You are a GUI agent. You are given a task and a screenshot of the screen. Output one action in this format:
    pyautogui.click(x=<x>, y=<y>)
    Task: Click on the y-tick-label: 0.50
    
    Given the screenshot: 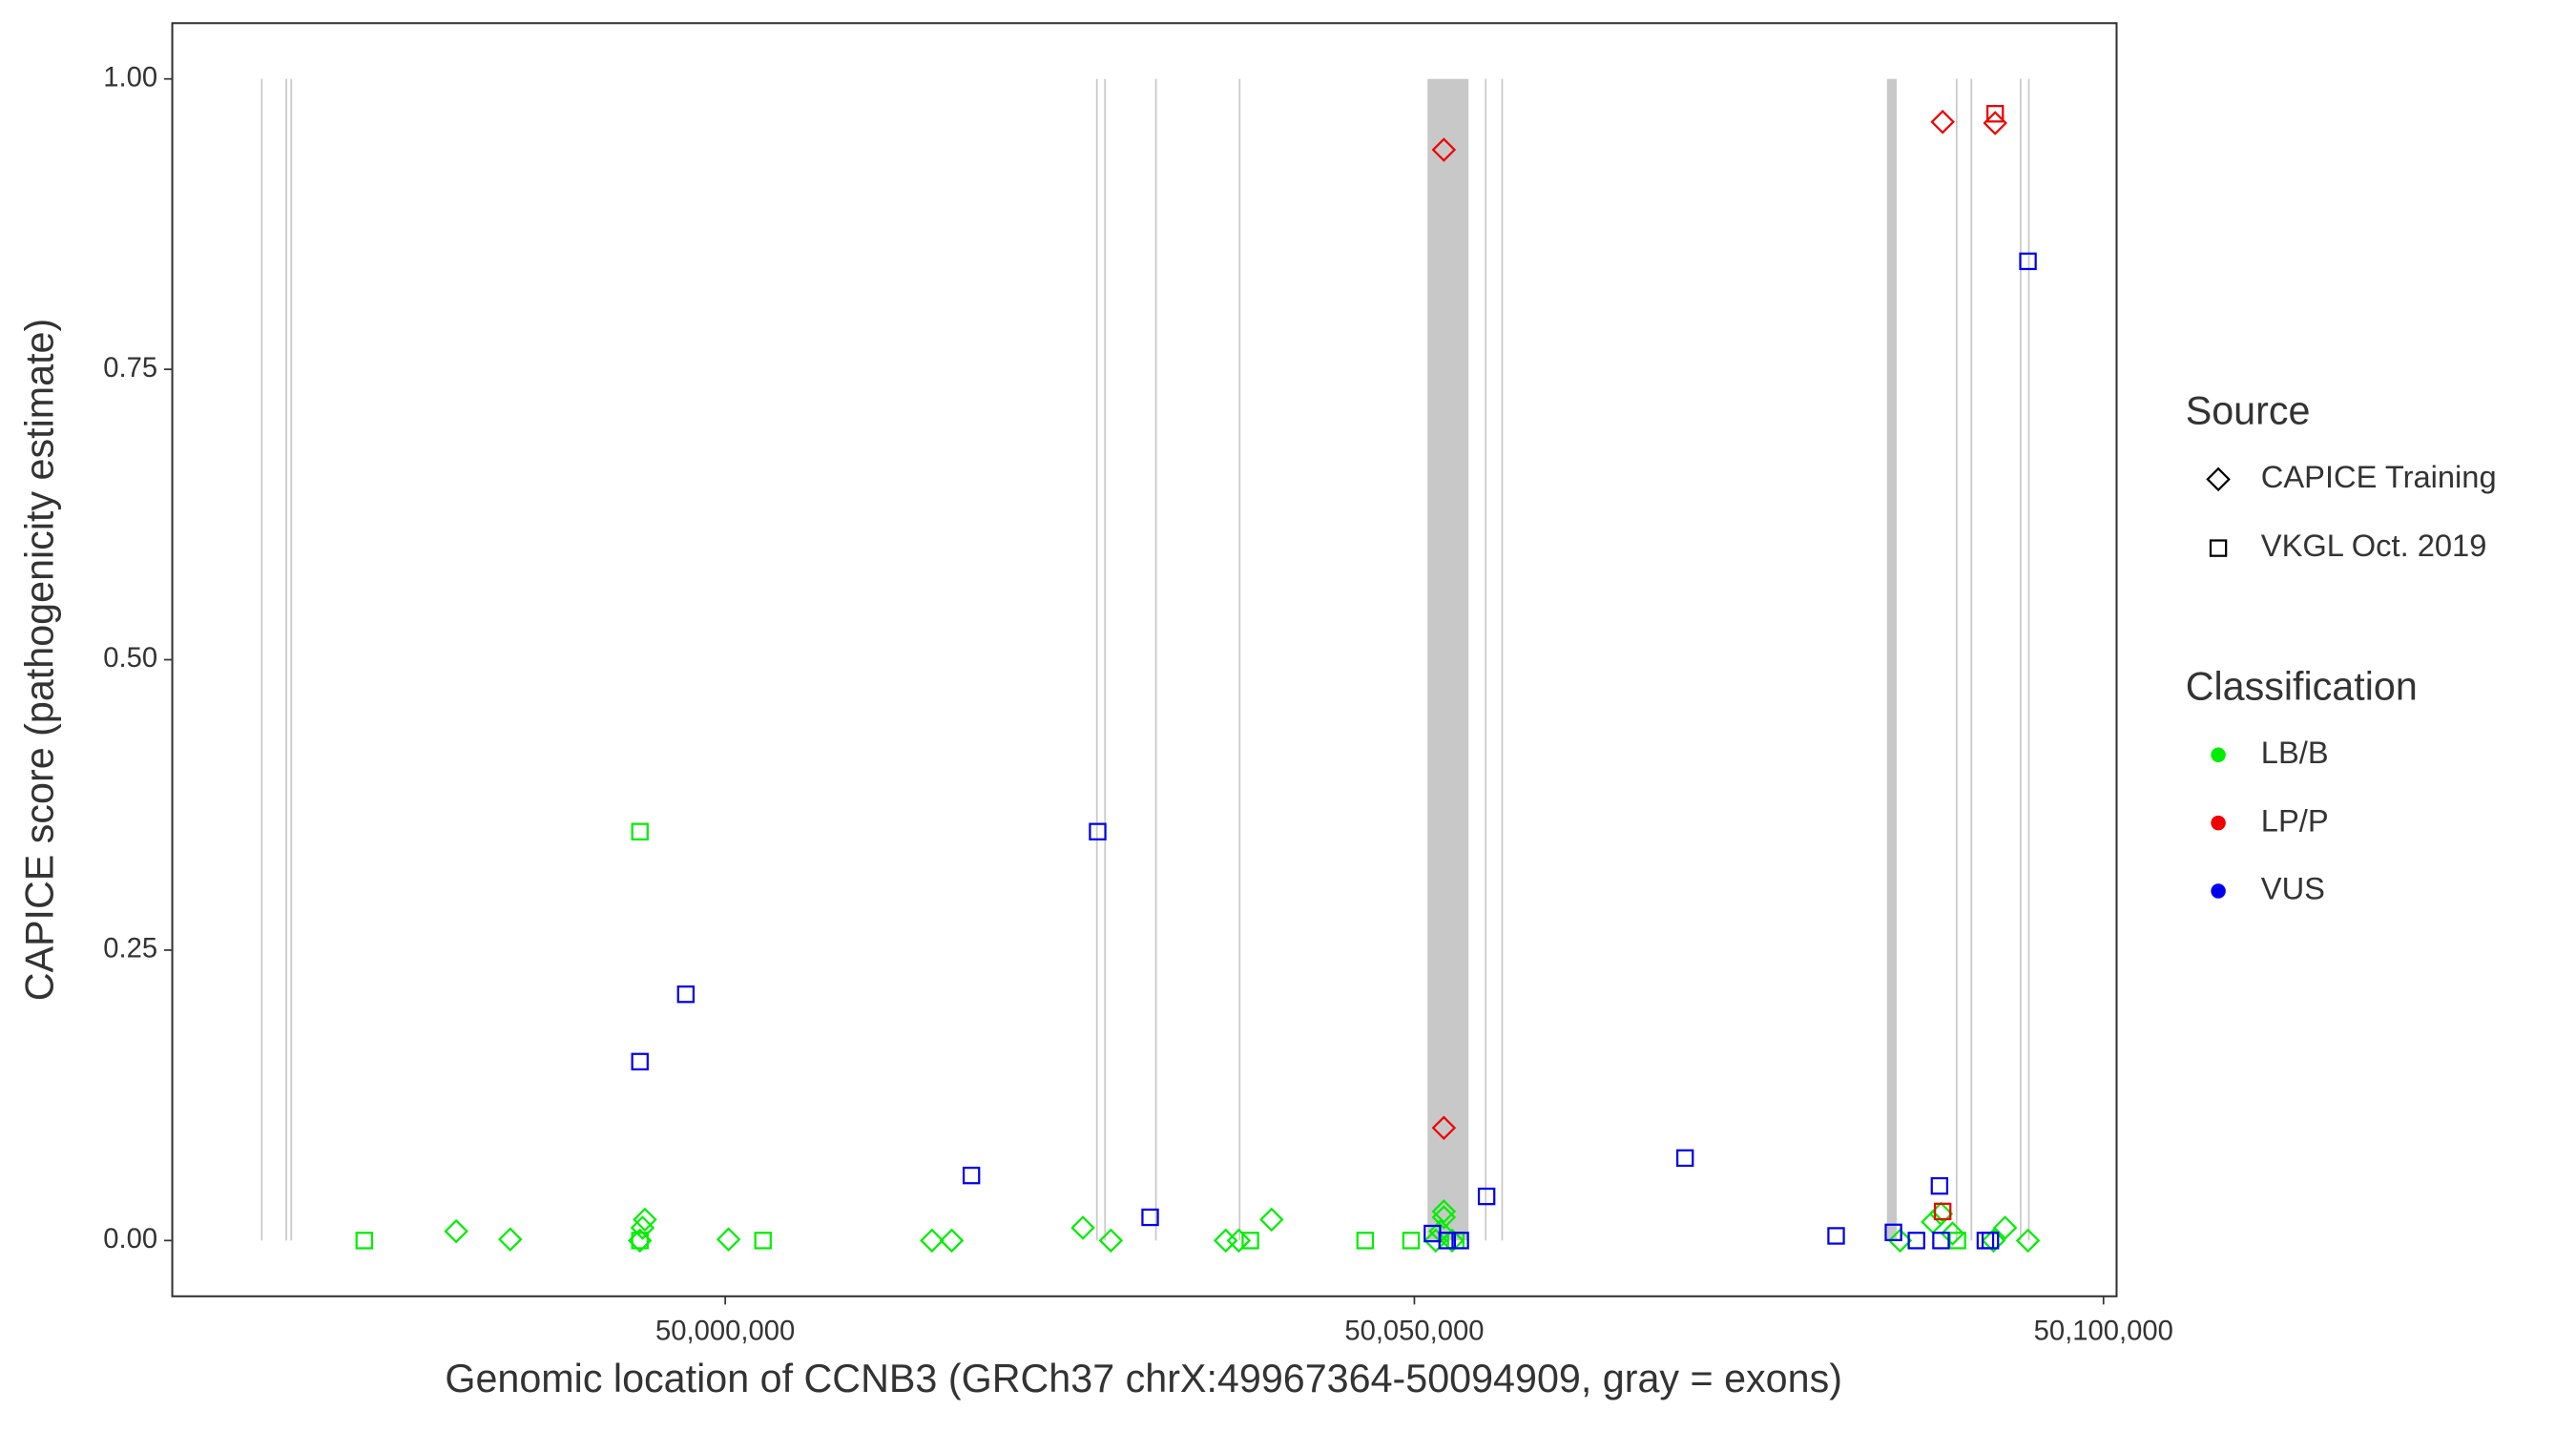 What is the action you would take?
    pyautogui.click(x=130, y=658)
    